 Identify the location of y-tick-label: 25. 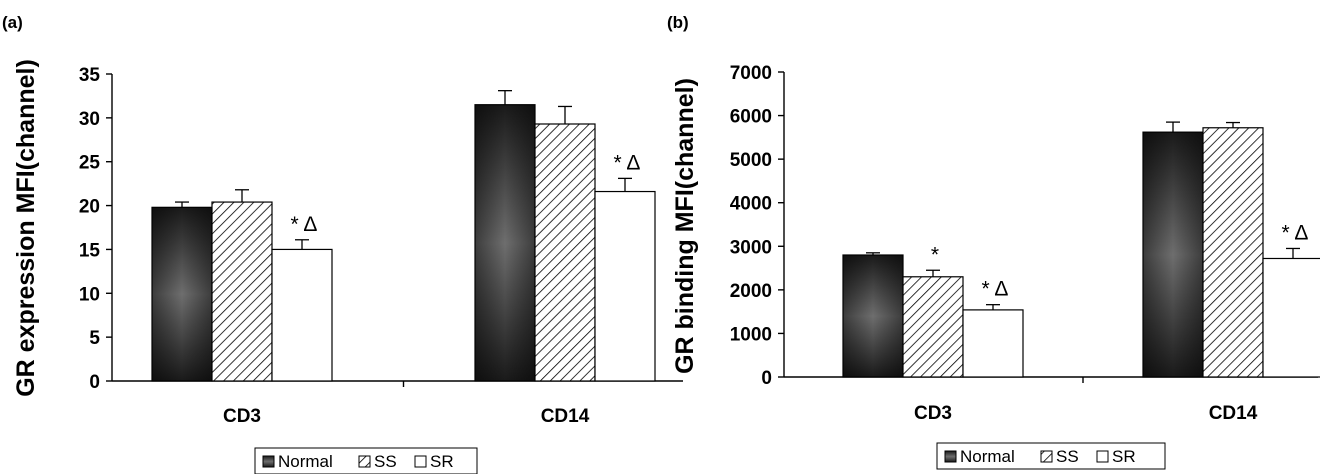
(90, 163).